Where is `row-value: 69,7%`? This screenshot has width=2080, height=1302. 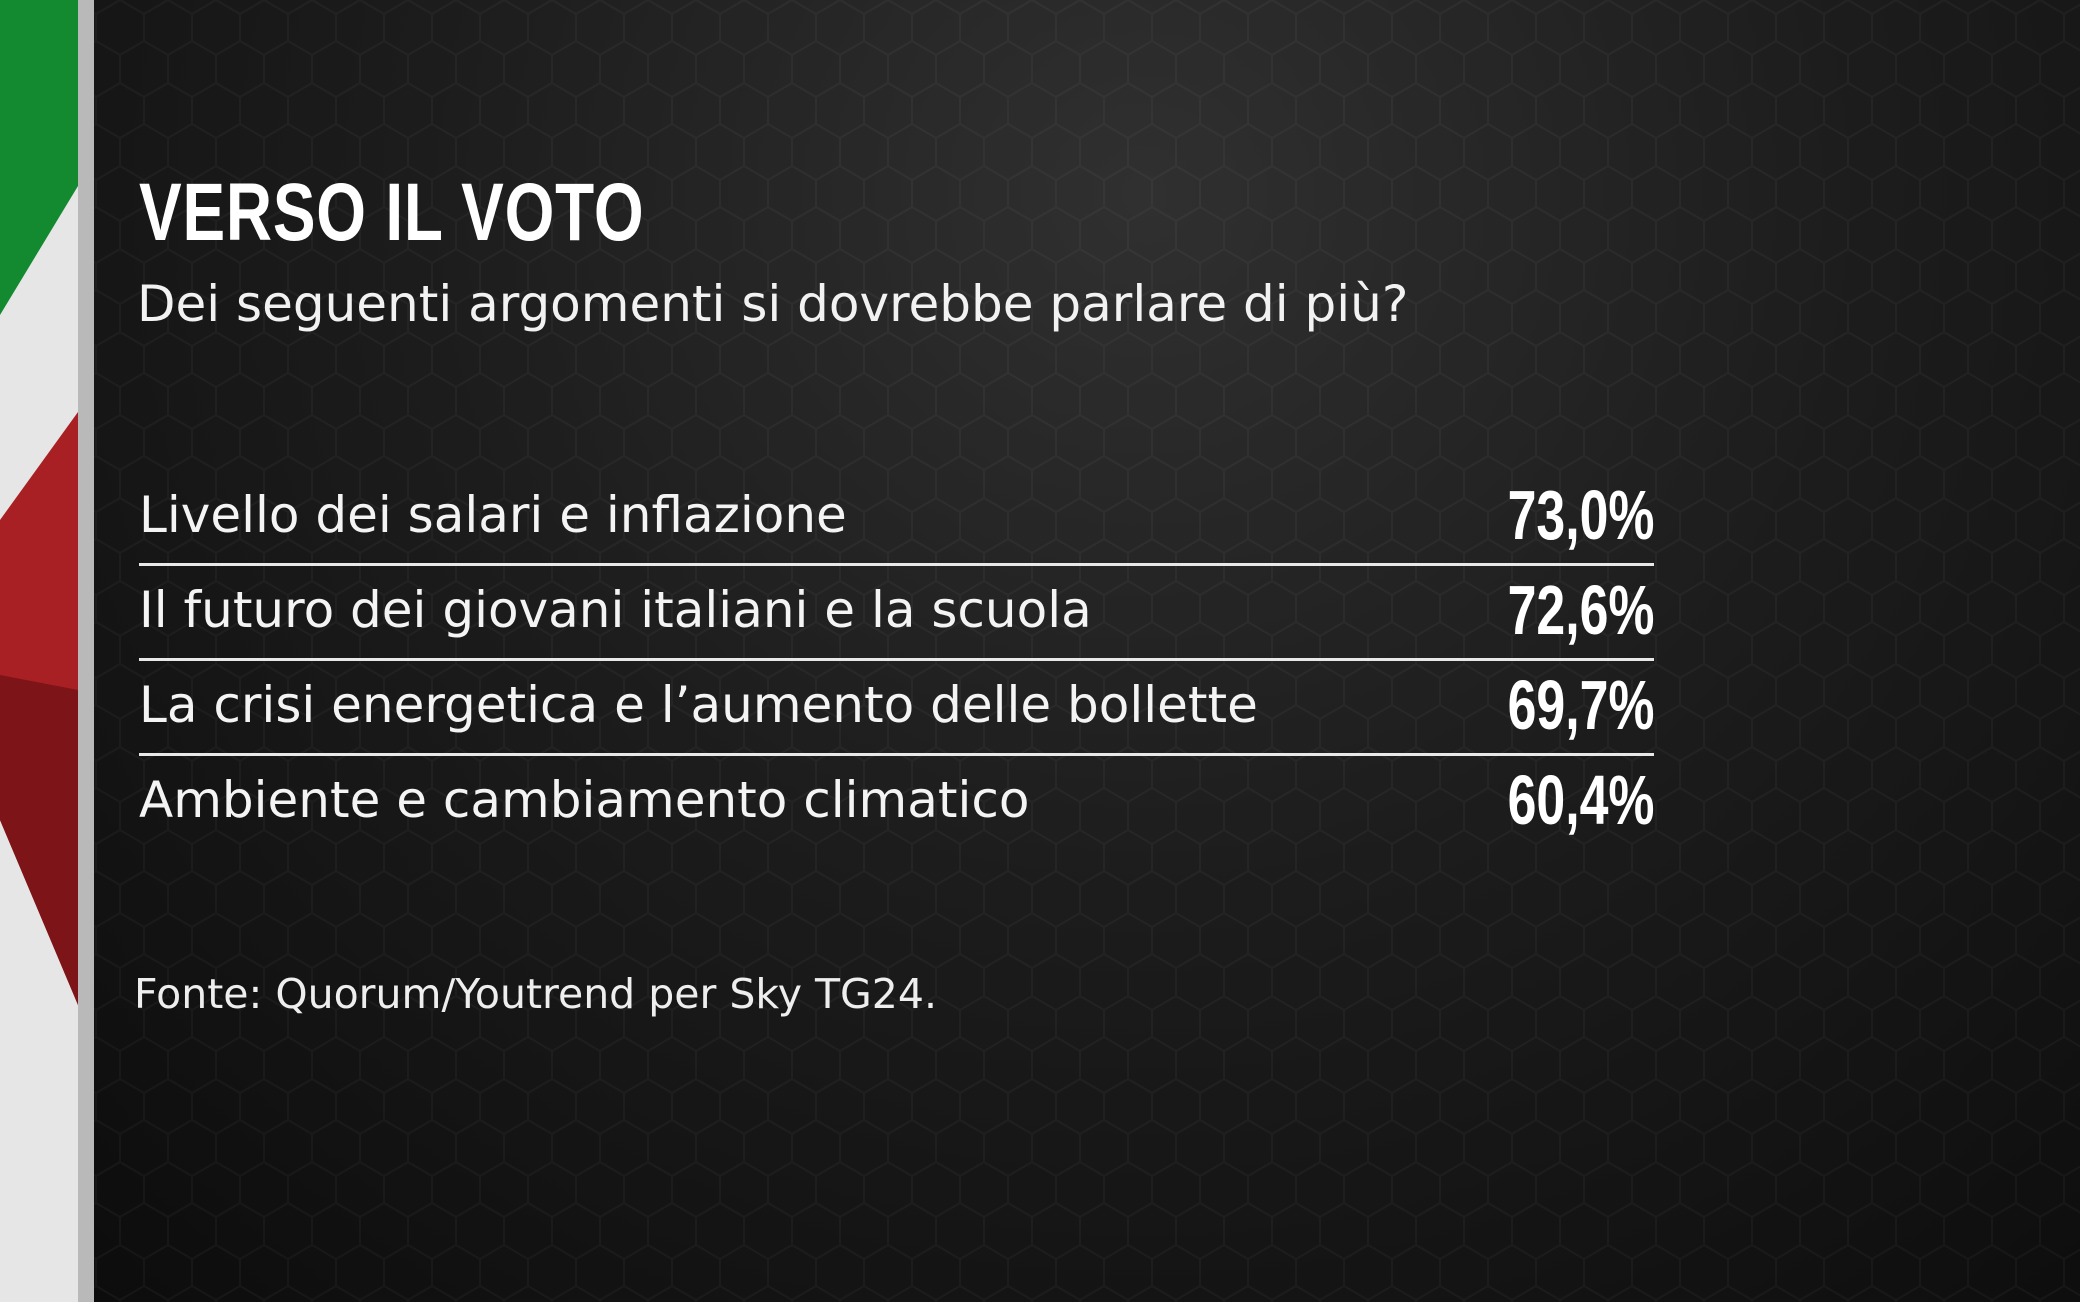 row-value: 69,7% is located at coordinates (1580, 705).